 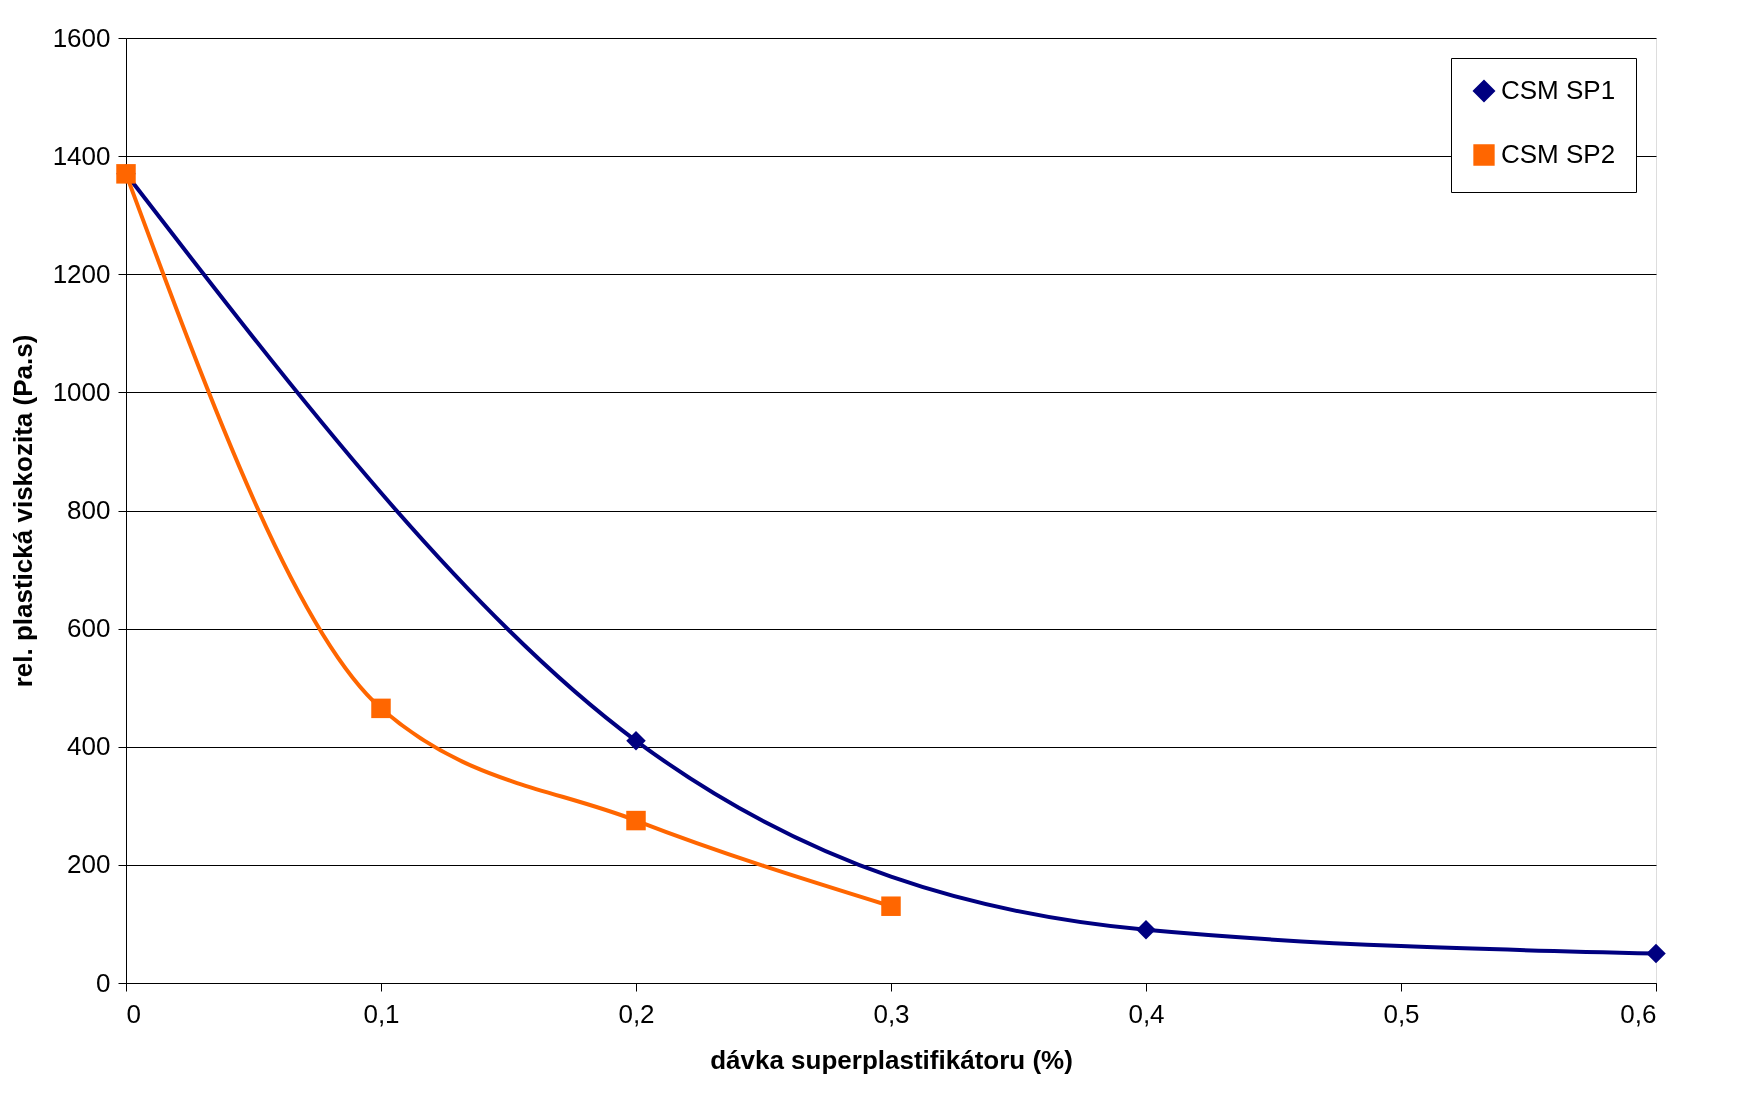 I want to click on y-tick-label: 200, so click(x=89, y=864).